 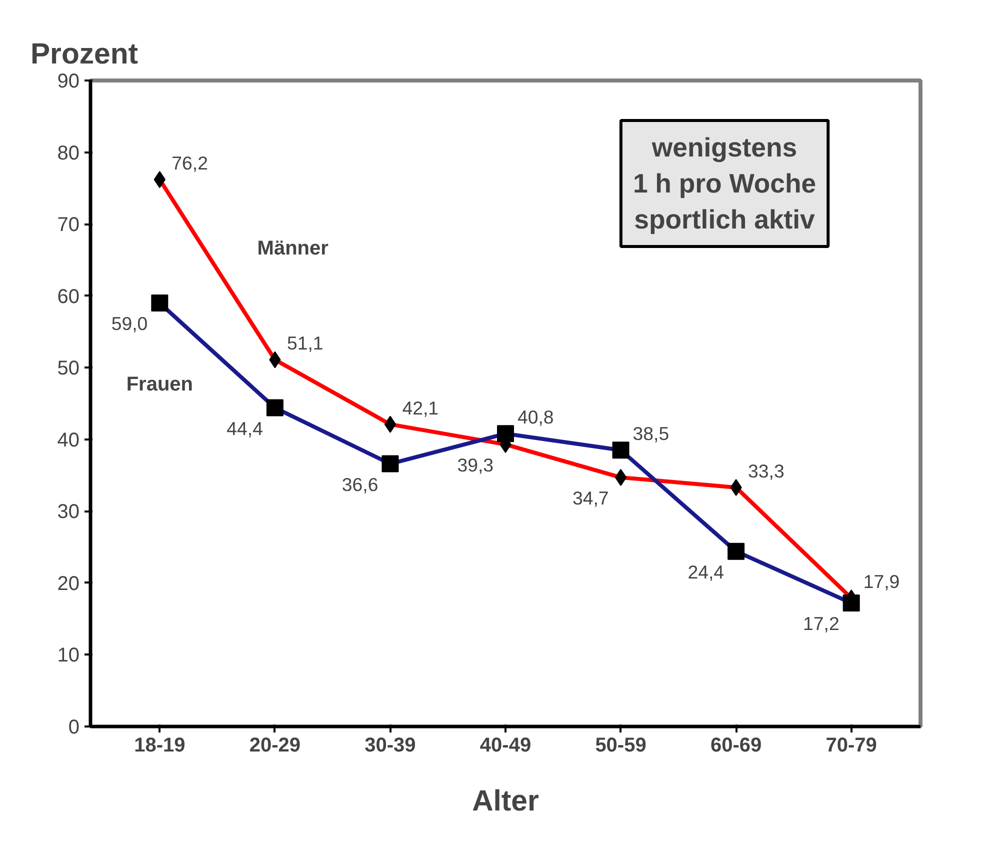 I want to click on annotation: wenigstens 1 h pro Woche sportlich aktiv, so click(x=724, y=183).